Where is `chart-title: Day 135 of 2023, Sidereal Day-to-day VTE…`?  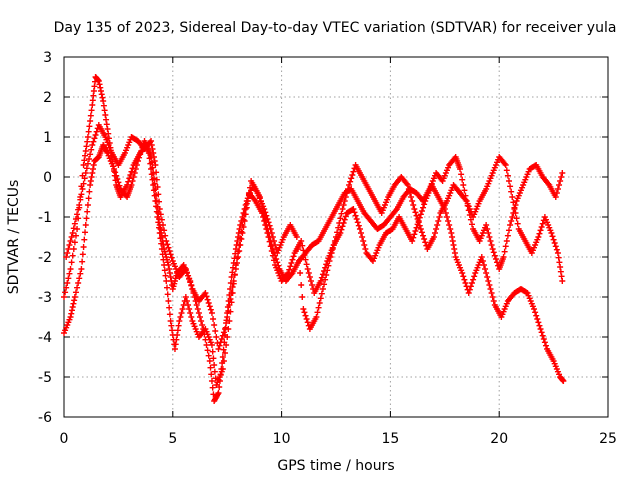 chart-title: Day 135 of 2023, Sidereal Day-to-day VTE… is located at coordinates (335, 28).